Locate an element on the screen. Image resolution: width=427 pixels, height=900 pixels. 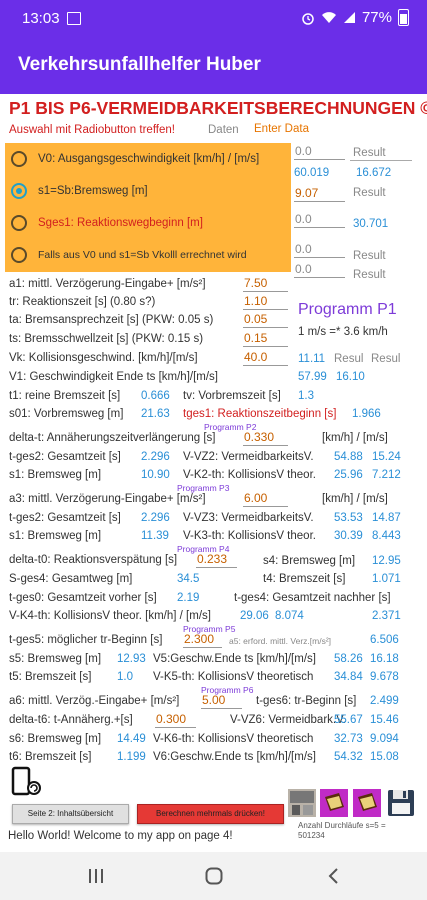
ta-input: 0.05 is located at coordinates (265, 320).